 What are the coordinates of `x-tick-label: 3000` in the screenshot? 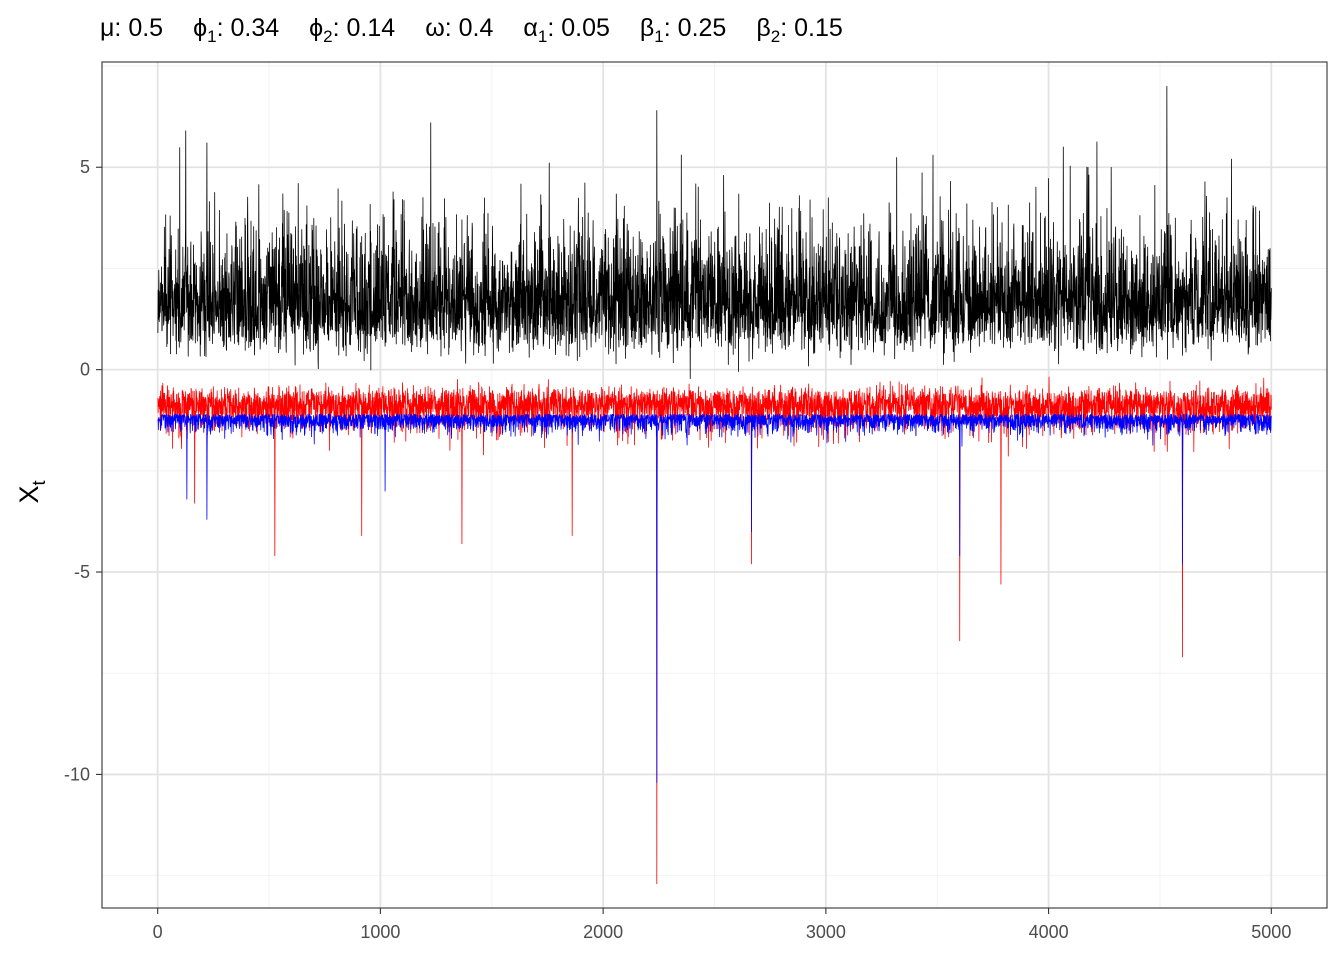 It's located at (826, 932).